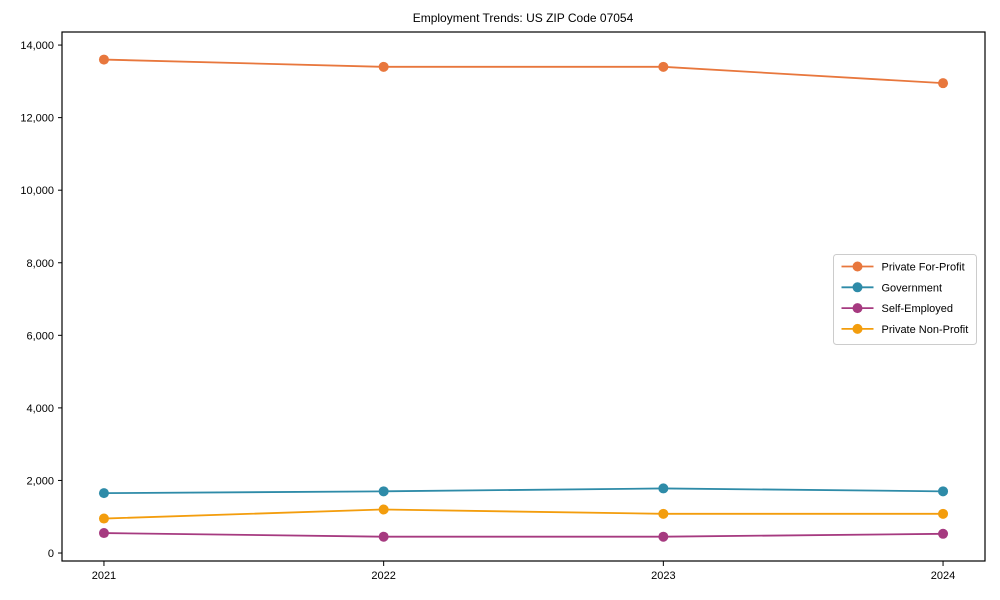 The height and width of the screenshot is (600, 1000). I want to click on legend-label: Self-Employed, so click(918, 309).